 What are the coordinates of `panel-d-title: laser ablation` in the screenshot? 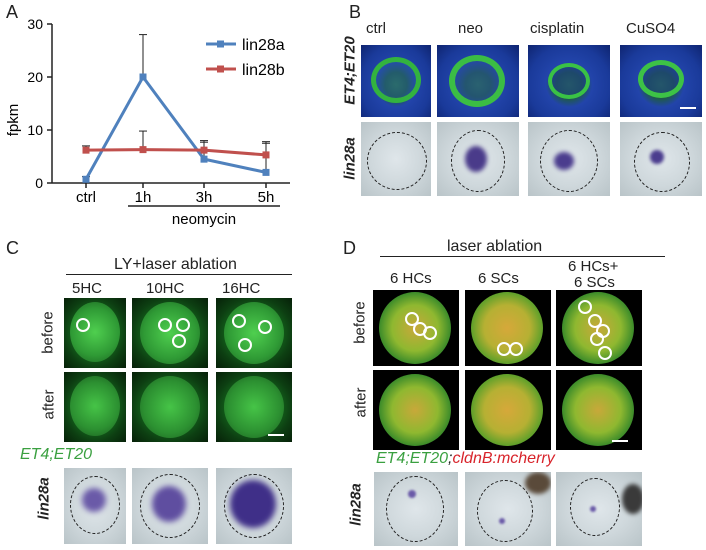 It's located at (495, 246).